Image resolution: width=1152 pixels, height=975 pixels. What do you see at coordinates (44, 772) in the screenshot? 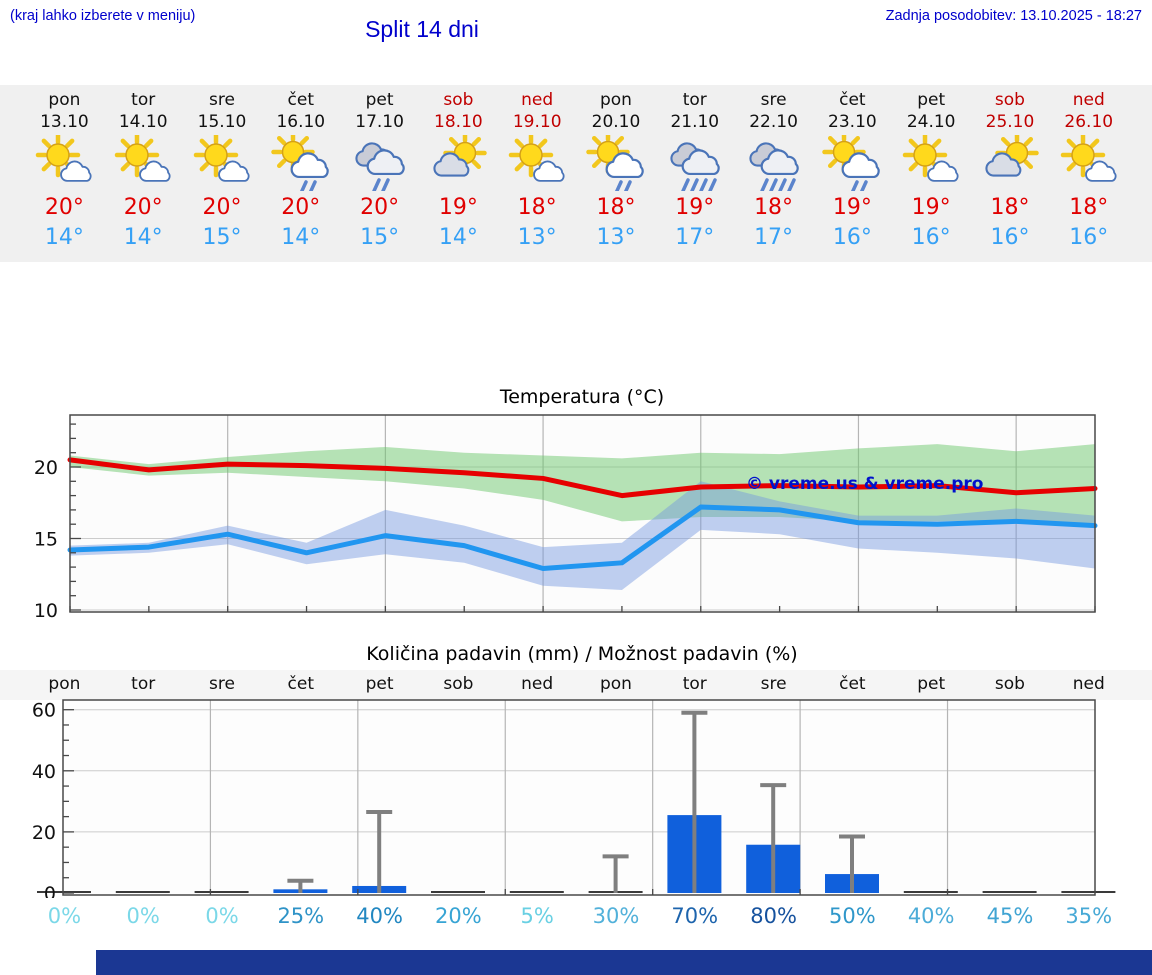
I see `precip-y-tick-label: 40` at bounding box center [44, 772].